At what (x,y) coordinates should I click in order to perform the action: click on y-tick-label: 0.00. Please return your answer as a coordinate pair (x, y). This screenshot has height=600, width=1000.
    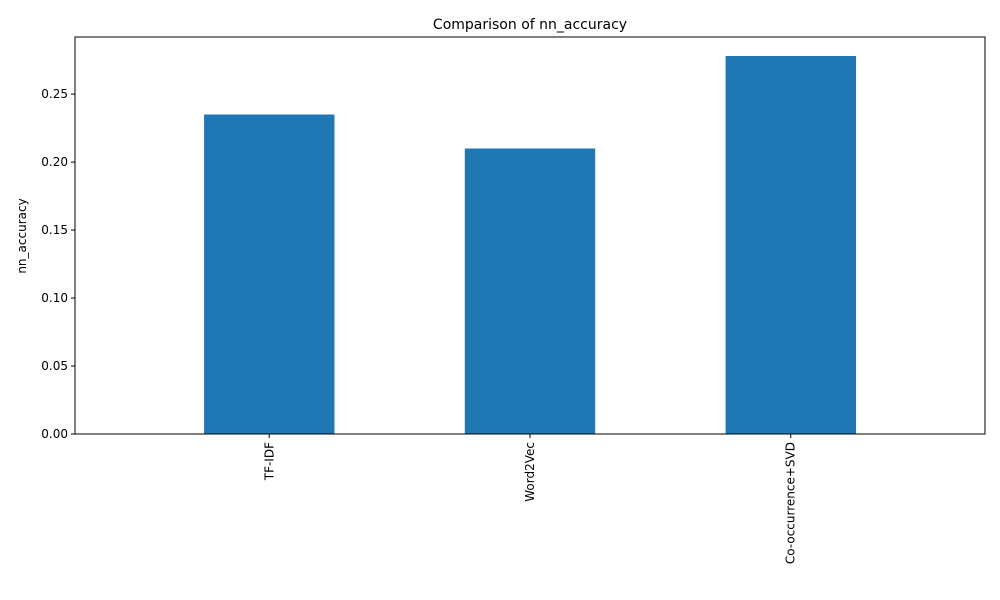
    Looking at the image, I should click on (54, 434).